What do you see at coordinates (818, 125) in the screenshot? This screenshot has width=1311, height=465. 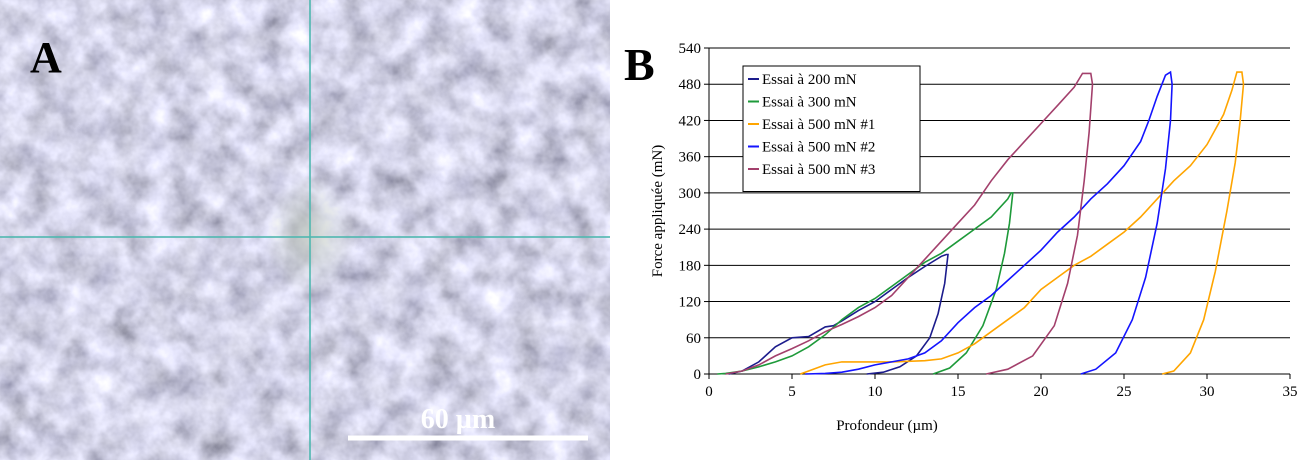 I see `legend-label: Essai à 500 mN #1` at bounding box center [818, 125].